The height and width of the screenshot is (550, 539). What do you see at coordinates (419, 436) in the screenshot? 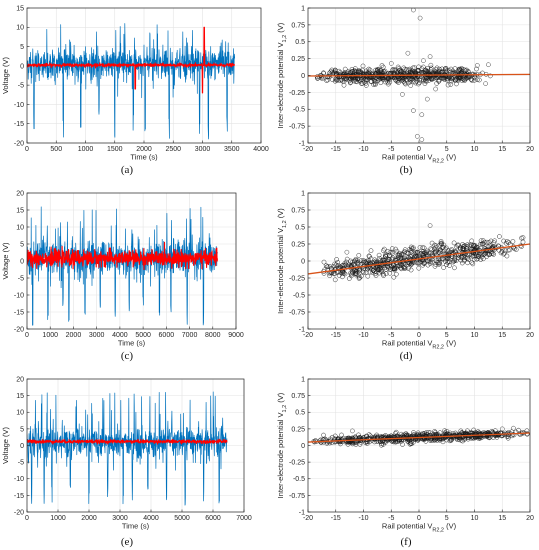
I see `plot-content` at bounding box center [419, 436].